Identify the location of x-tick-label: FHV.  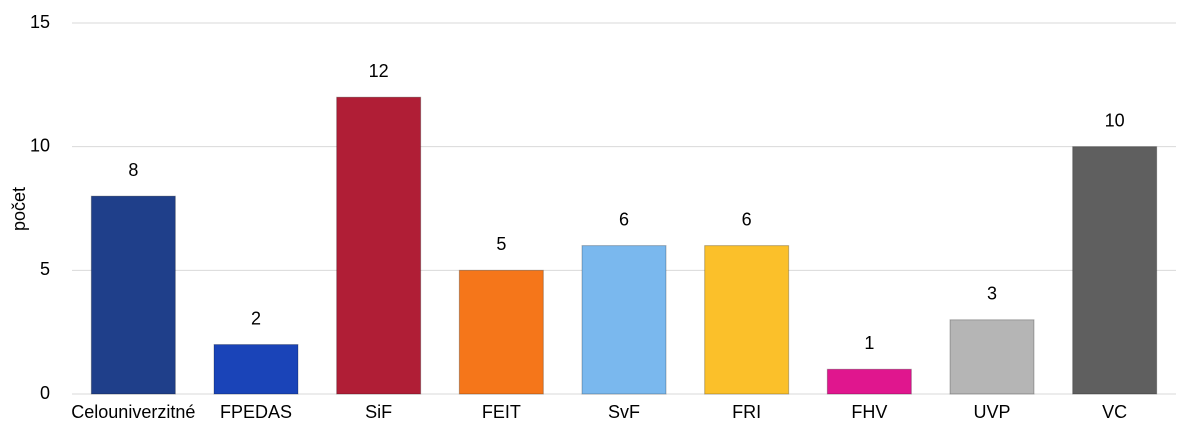
(869, 412).